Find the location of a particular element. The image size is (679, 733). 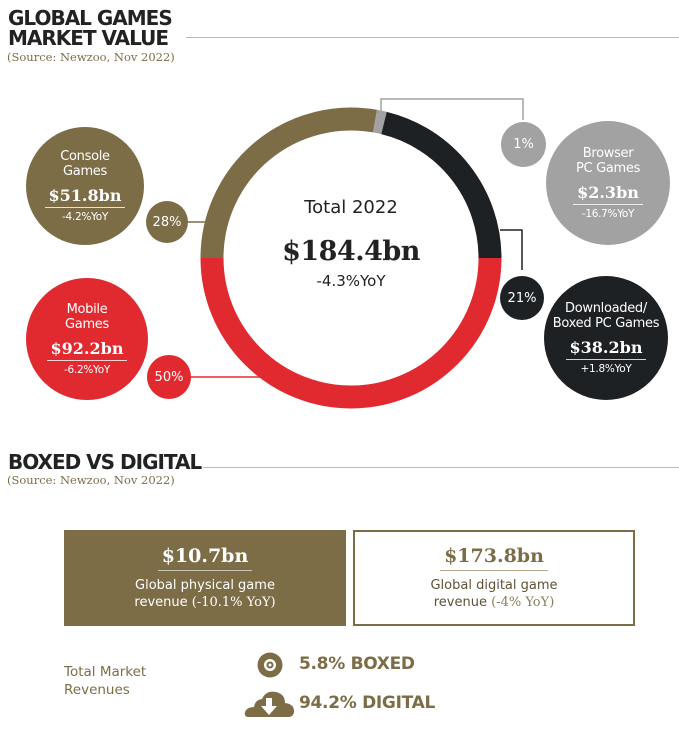

segment-console is located at coordinates (288, 183).